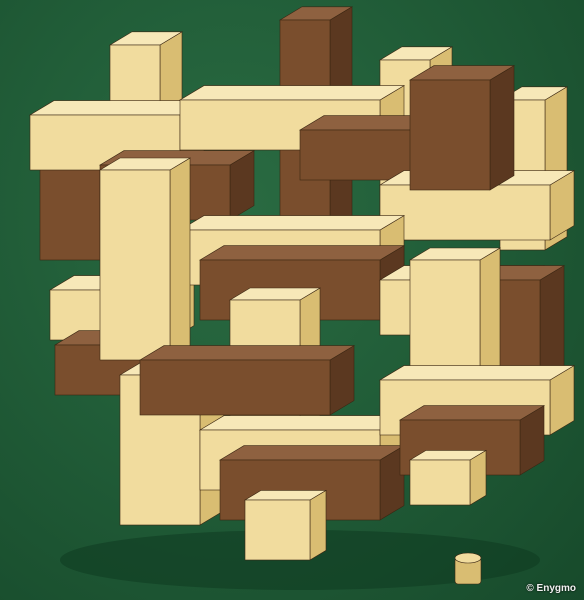  I want to click on copyright-credit: © Enygmo, so click(551, 588).